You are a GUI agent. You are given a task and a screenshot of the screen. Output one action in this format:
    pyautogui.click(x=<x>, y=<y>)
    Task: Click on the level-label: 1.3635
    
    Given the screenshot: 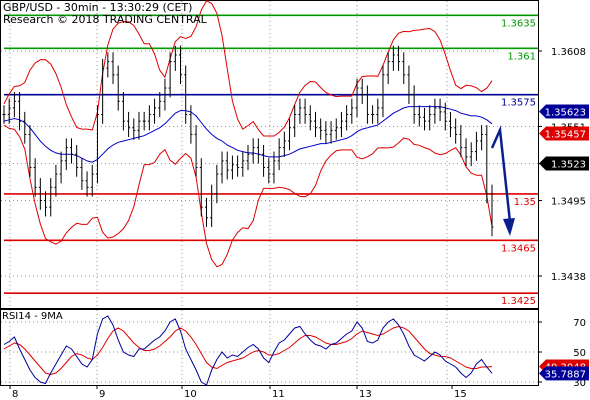 What is the action you would take?
    pyautogui.click(x=518, y=23)
    